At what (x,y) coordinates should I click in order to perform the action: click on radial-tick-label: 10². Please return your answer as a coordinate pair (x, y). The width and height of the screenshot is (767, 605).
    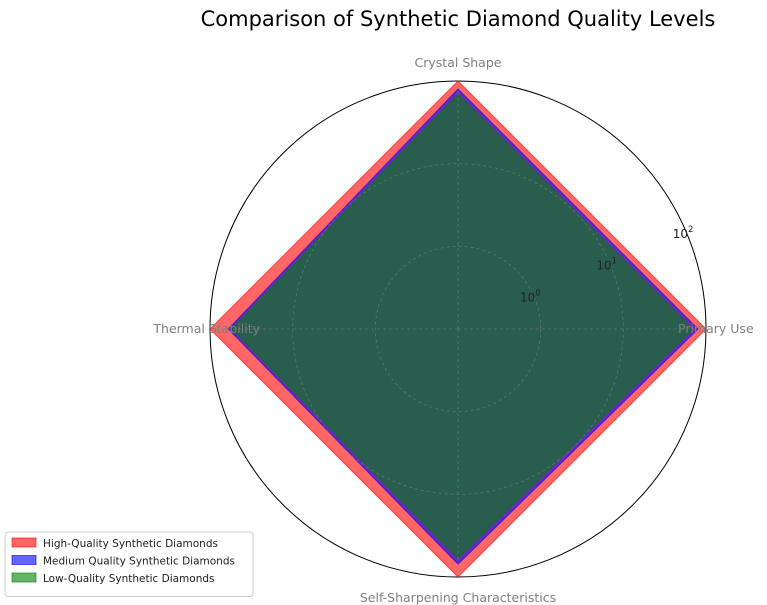
    Looking at the image, I should click on (683, 233).